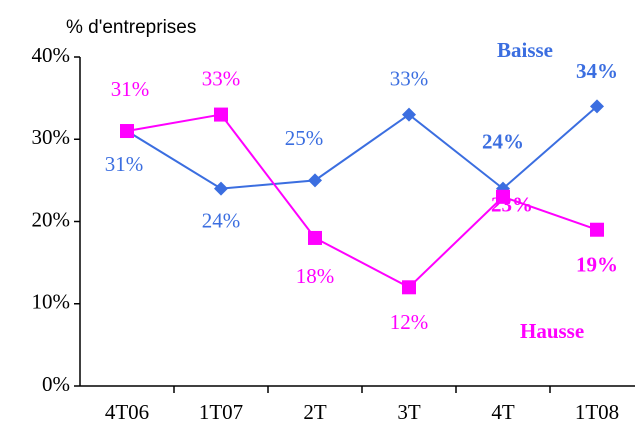 This screenshot has width=635, height=437. Describe the element at coordinates (409, 322) in the screenshot. I see `value-label: 12%` at that location.